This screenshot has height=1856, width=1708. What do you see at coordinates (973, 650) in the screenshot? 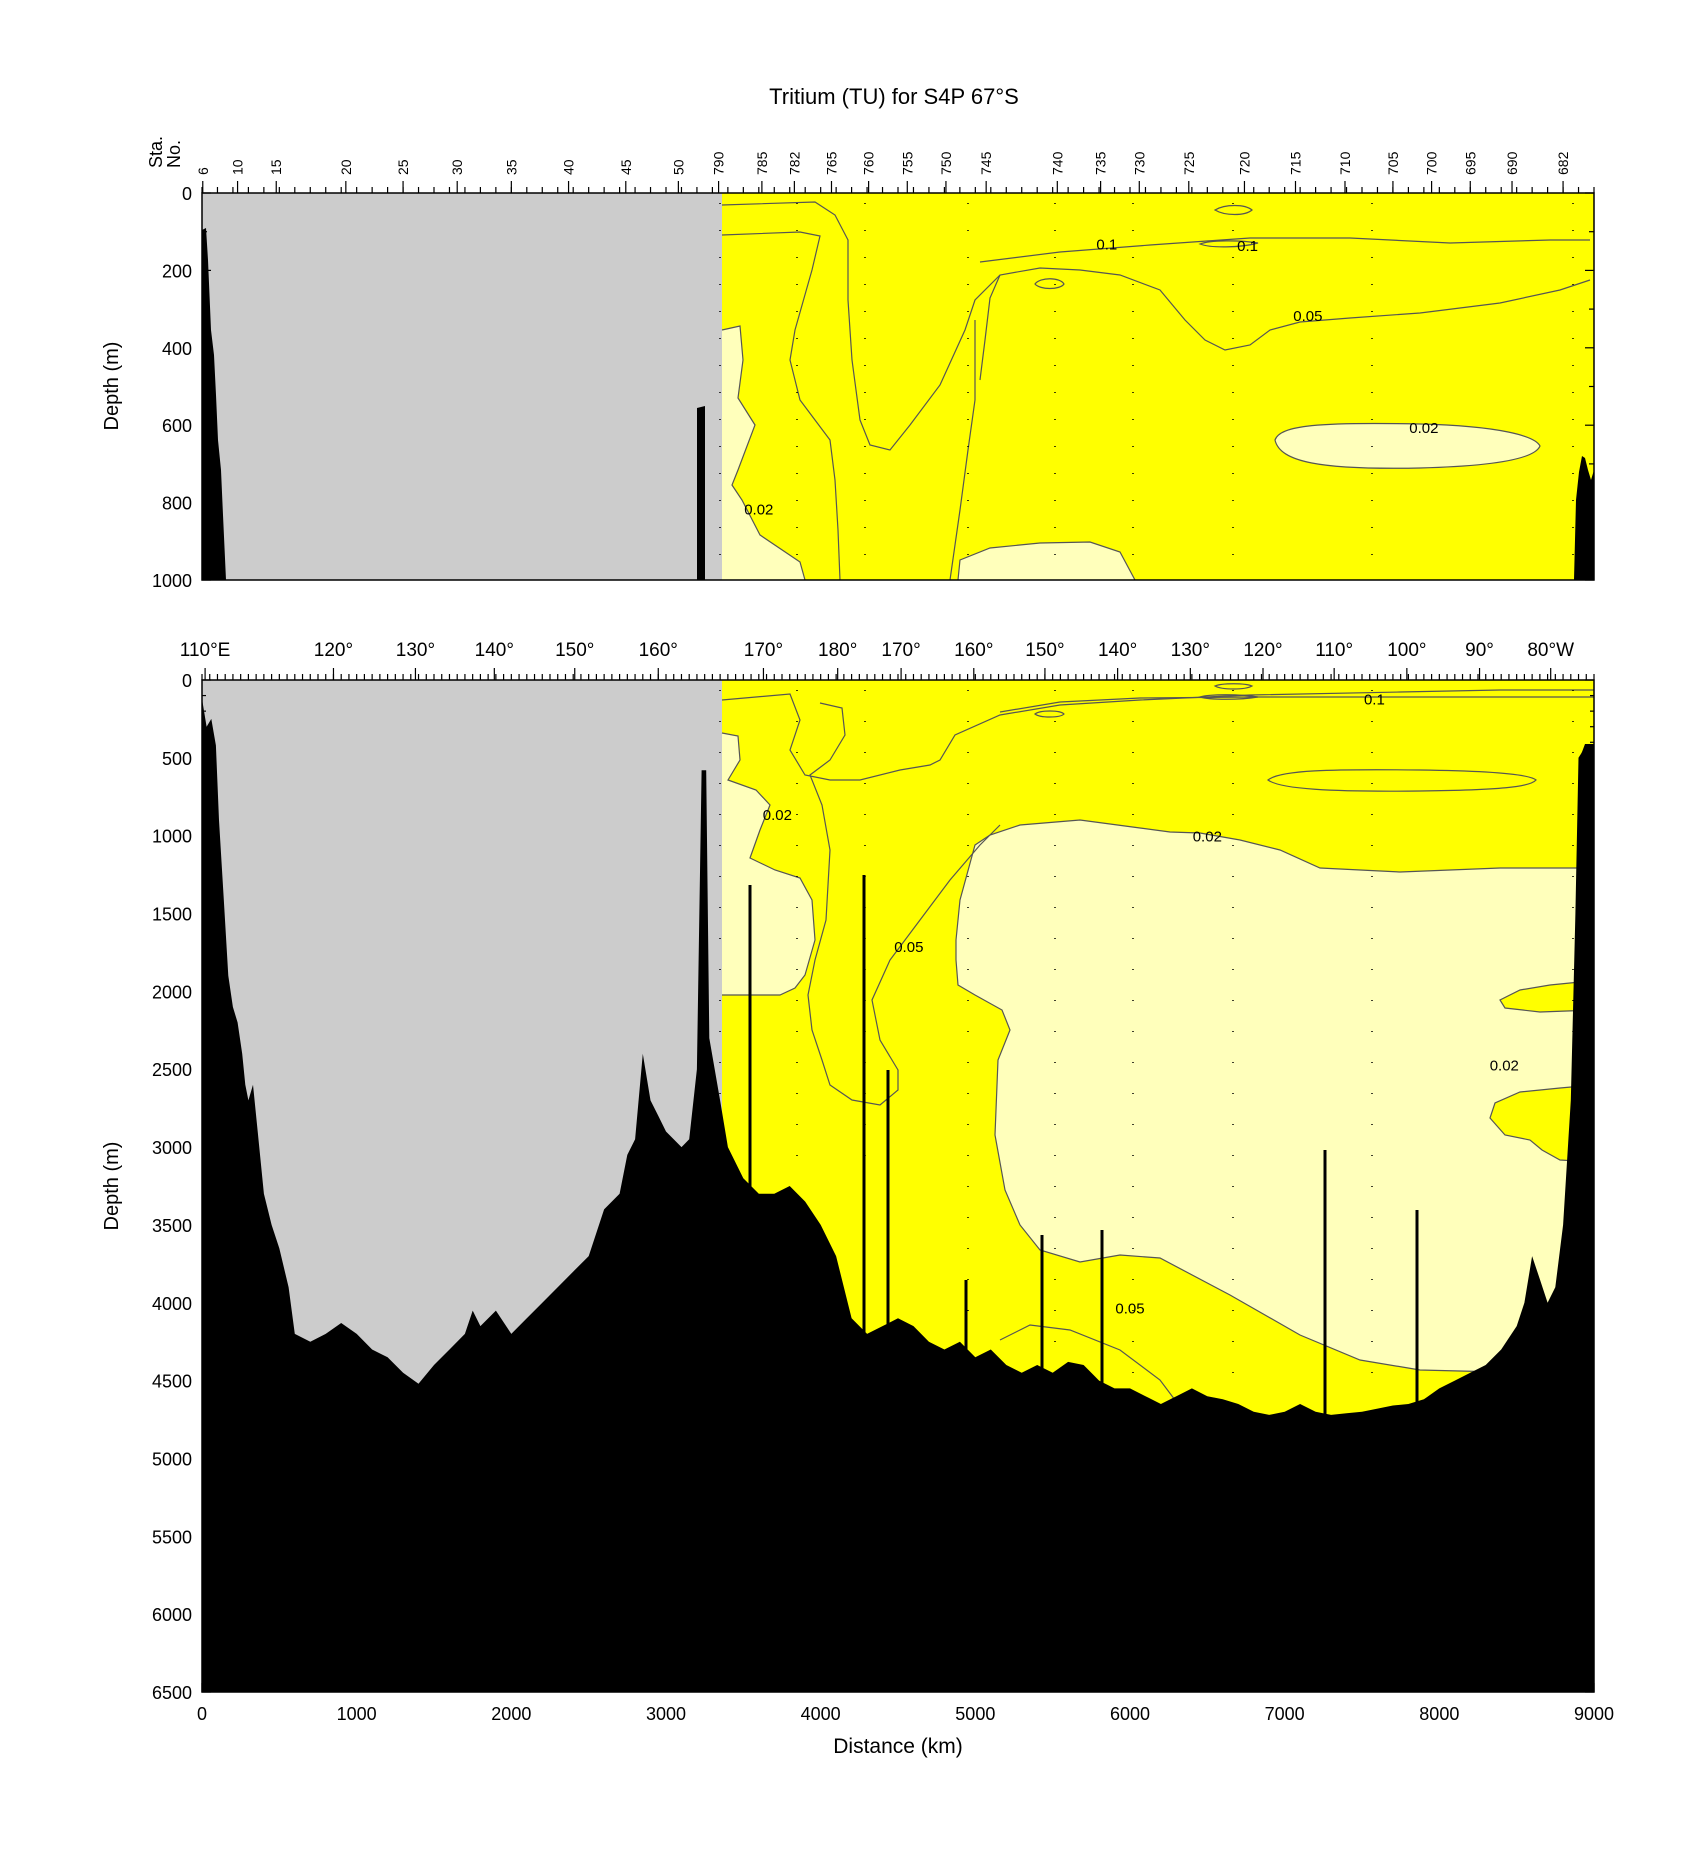
I see `longitude-label: 160°` at bounding box center [973, 650].